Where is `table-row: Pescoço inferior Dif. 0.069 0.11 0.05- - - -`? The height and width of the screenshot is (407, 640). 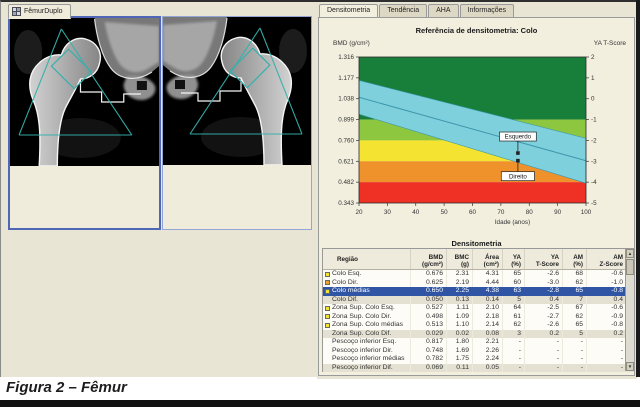
table-row: Pescoço inferior Dif. 0.069 0.11 0.05- - - - is located at coordinates (478, 367).